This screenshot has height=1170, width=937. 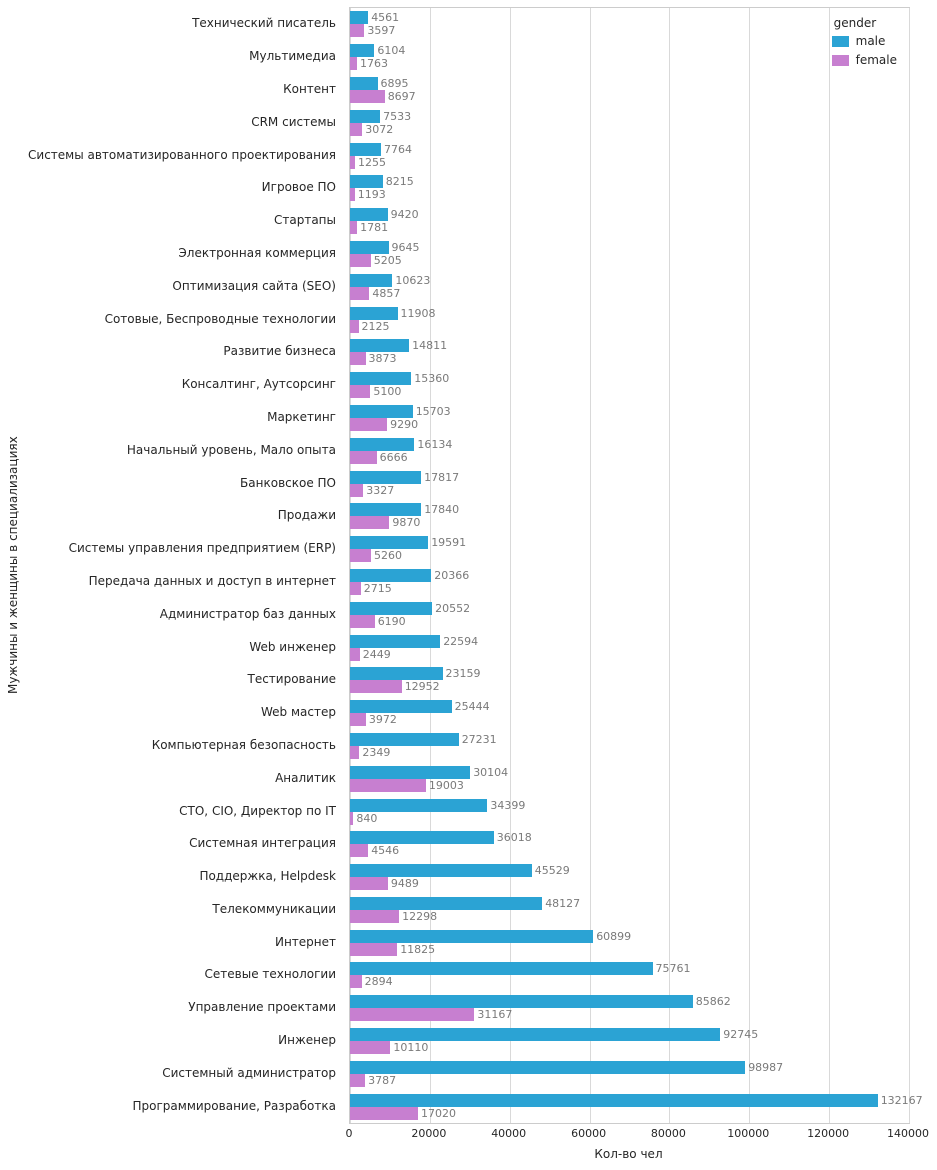 I want to click on value-label-female: 3787, so click(x=382, y=1080).